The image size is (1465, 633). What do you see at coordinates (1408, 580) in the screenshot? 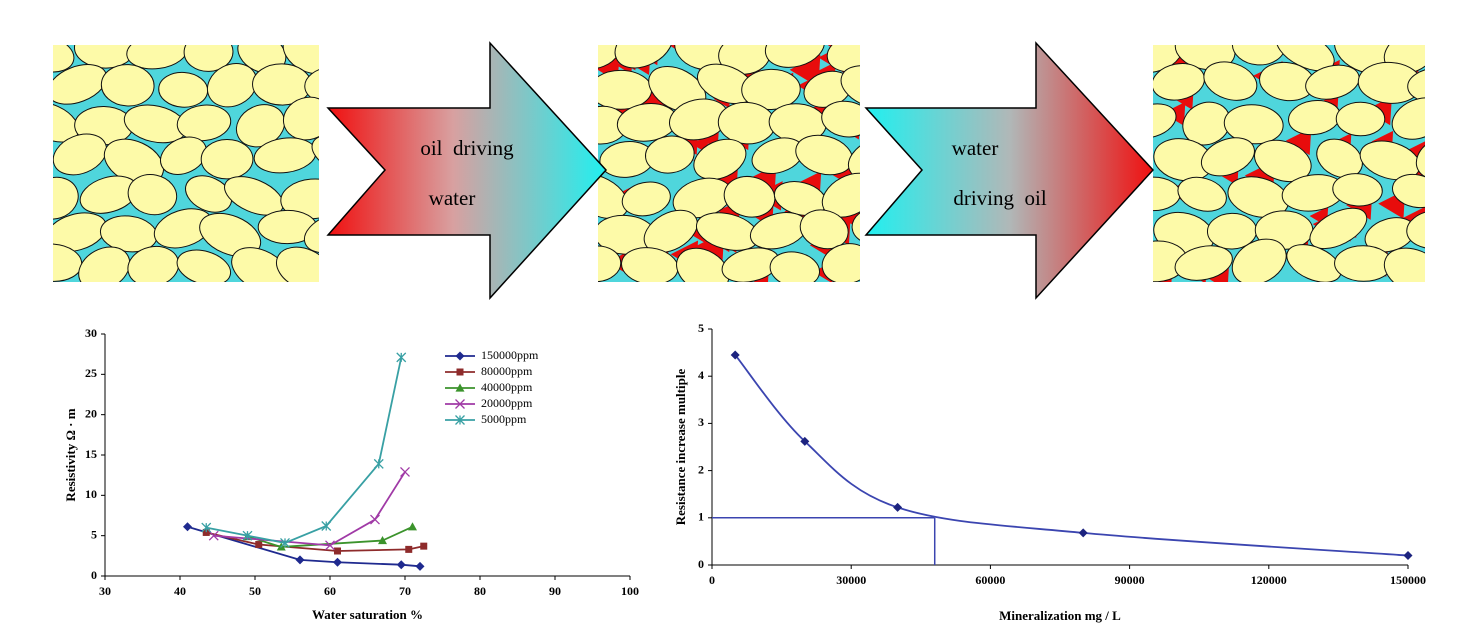
I see `x-tick-label: 150000` at bounding box center [1408, 580].